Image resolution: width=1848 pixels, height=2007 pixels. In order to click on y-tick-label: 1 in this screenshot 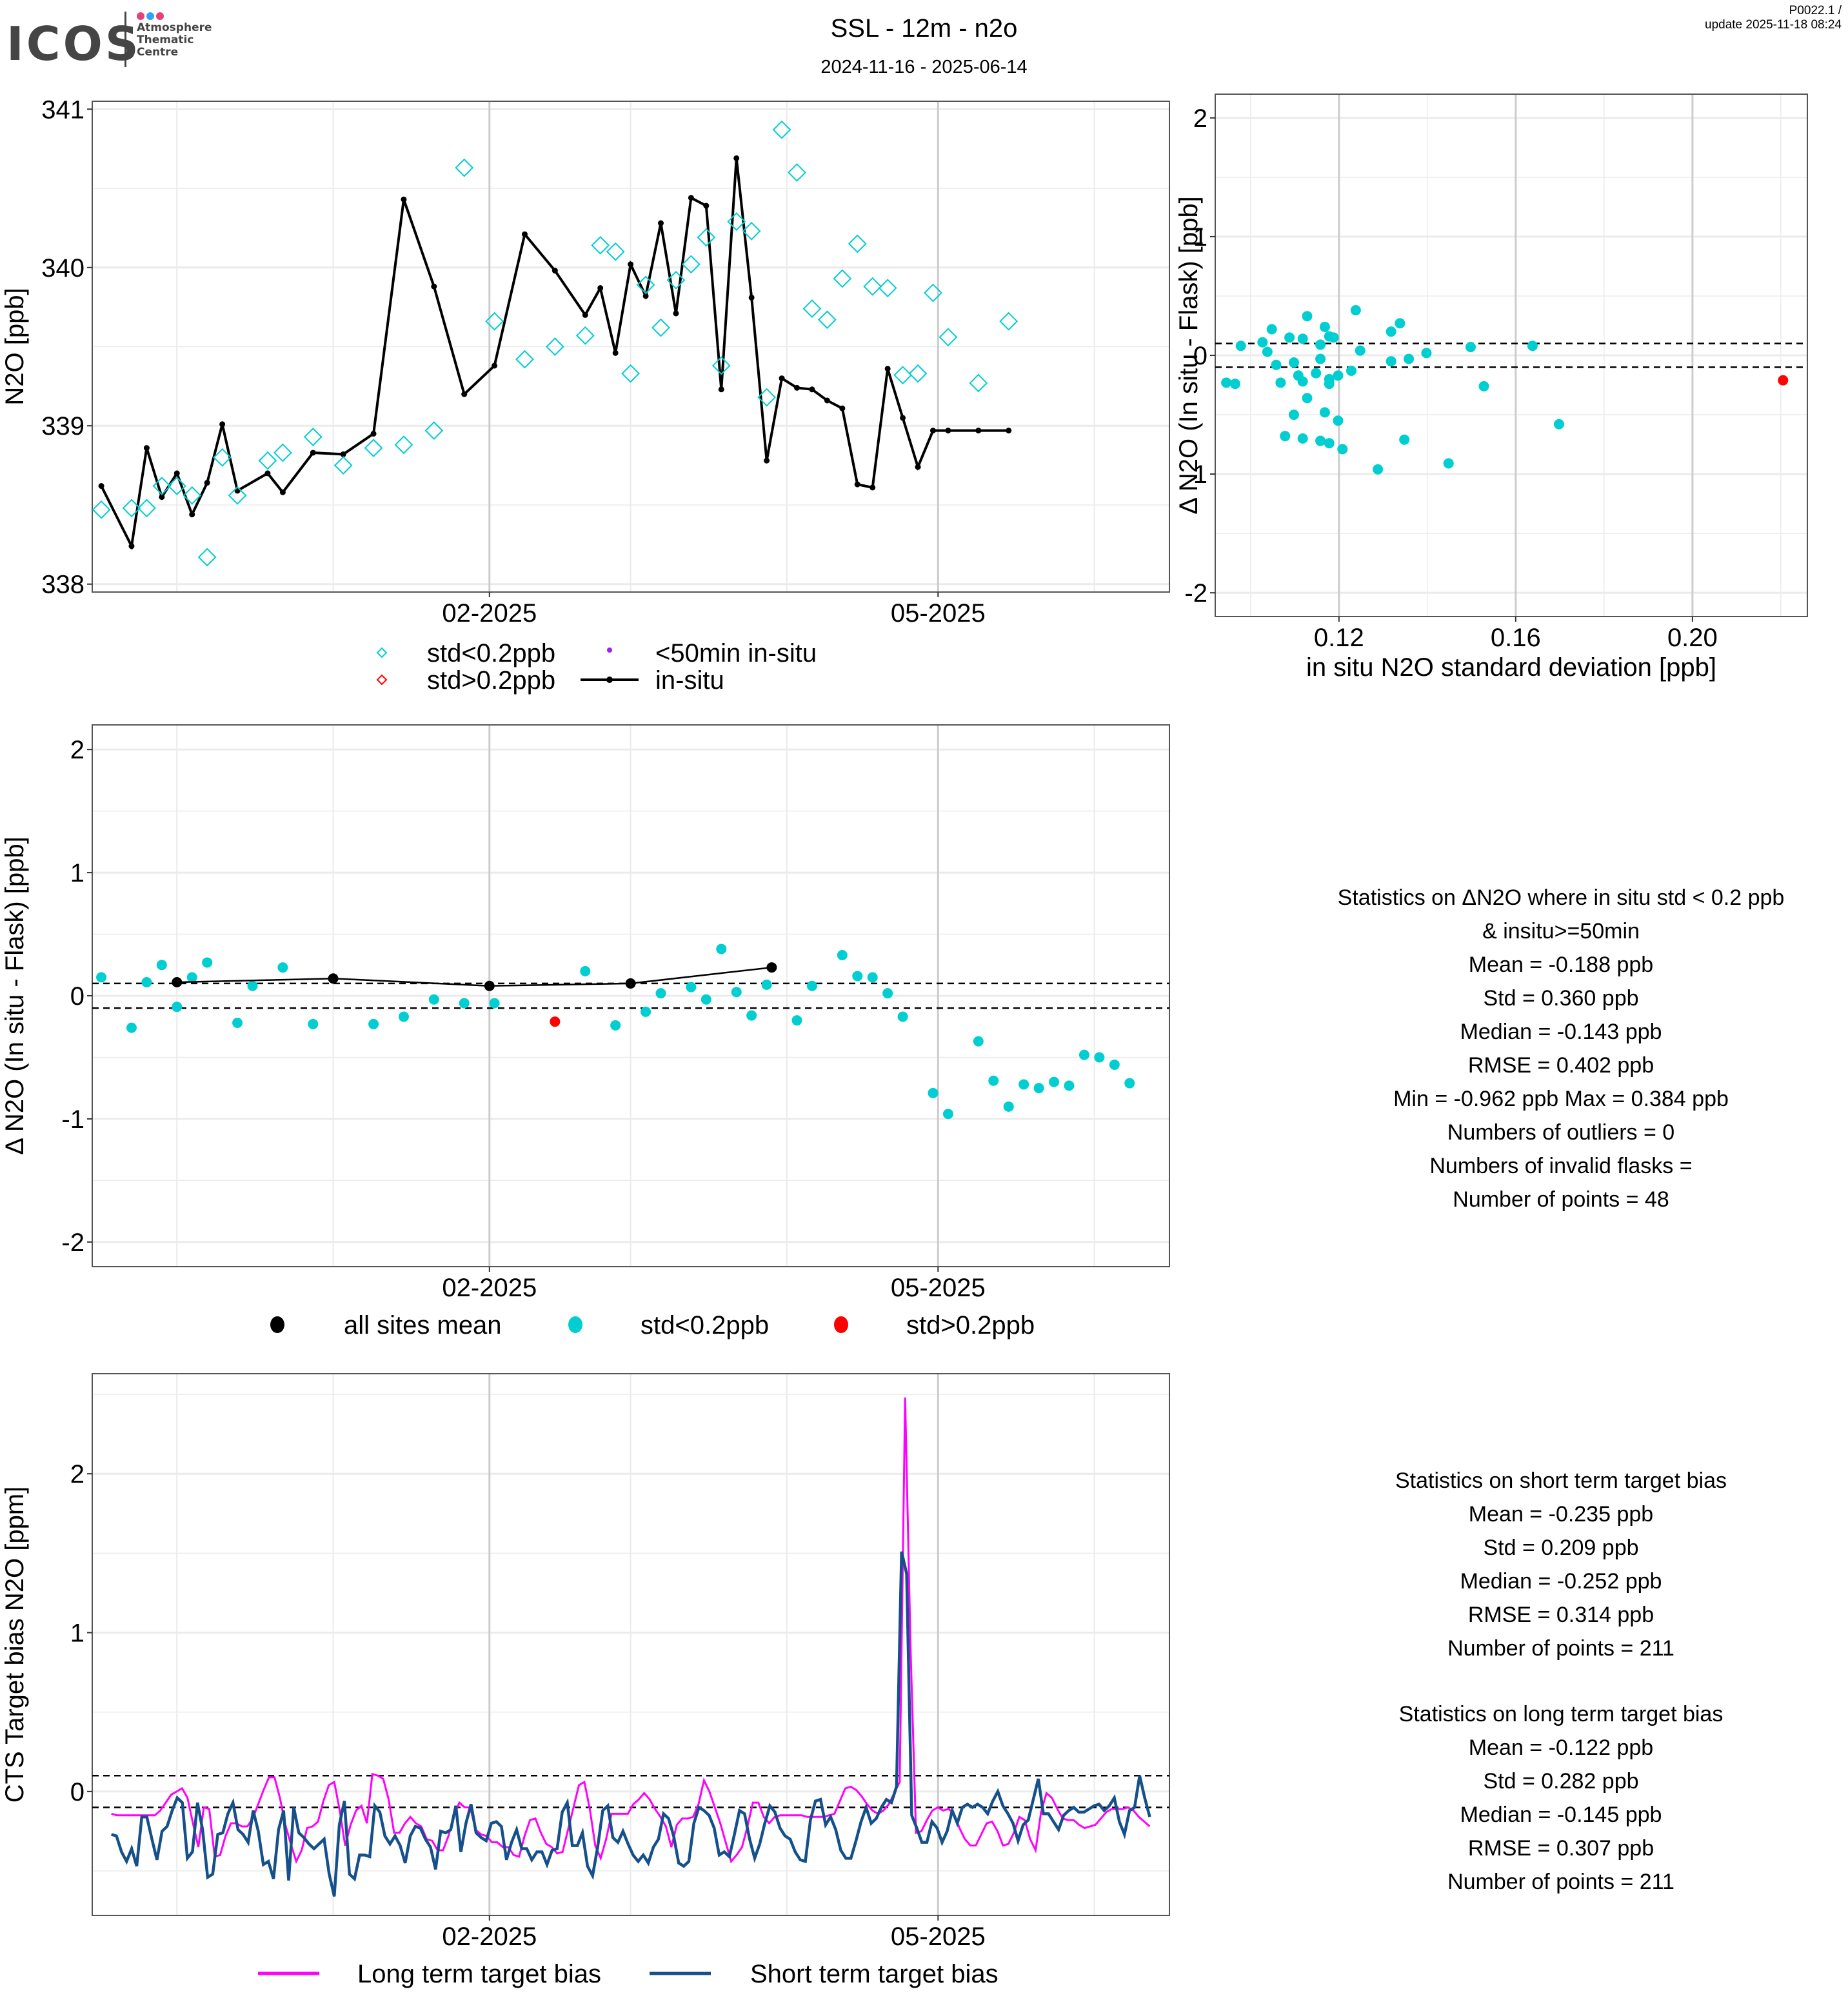, I will do `click(77, 1633)`.